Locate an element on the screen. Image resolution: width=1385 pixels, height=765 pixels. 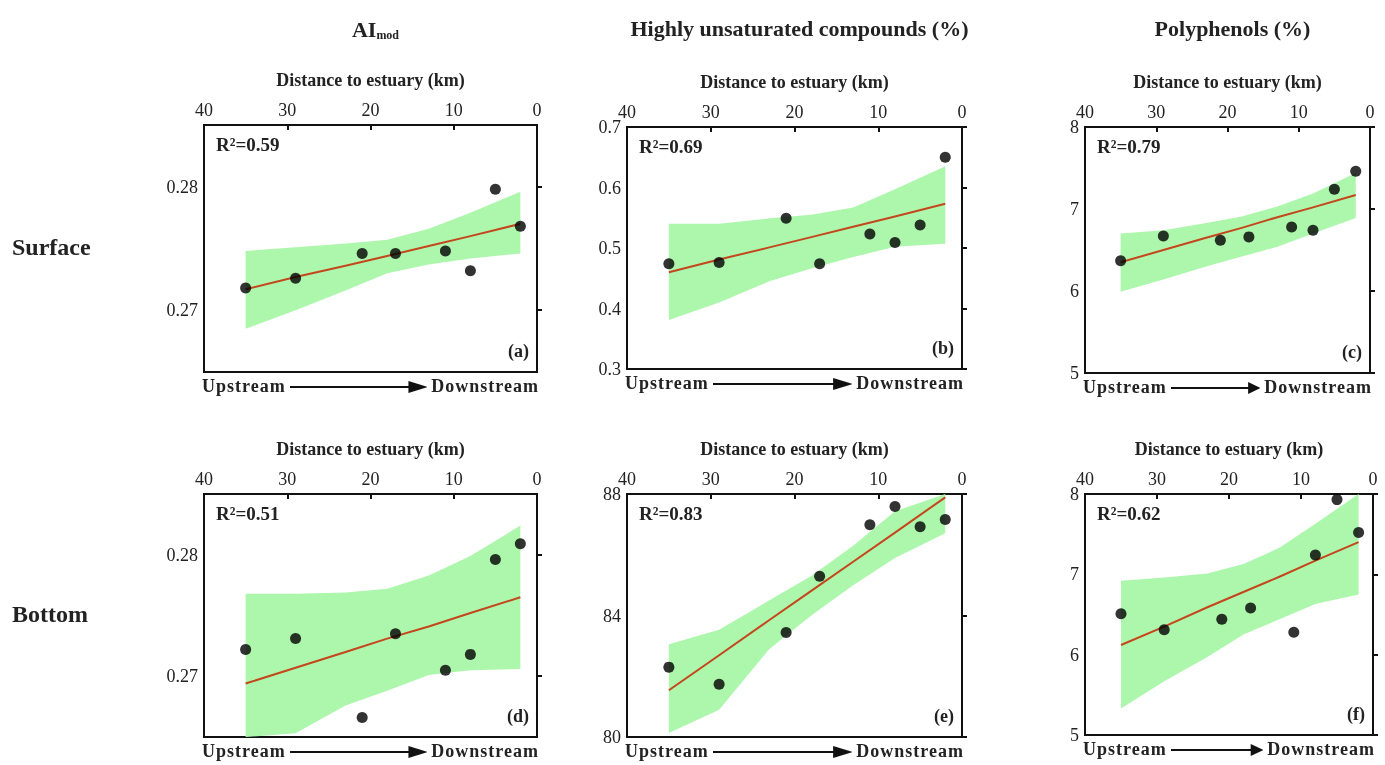
annotation: R²=0.51 is located at coordinates (248, 513).